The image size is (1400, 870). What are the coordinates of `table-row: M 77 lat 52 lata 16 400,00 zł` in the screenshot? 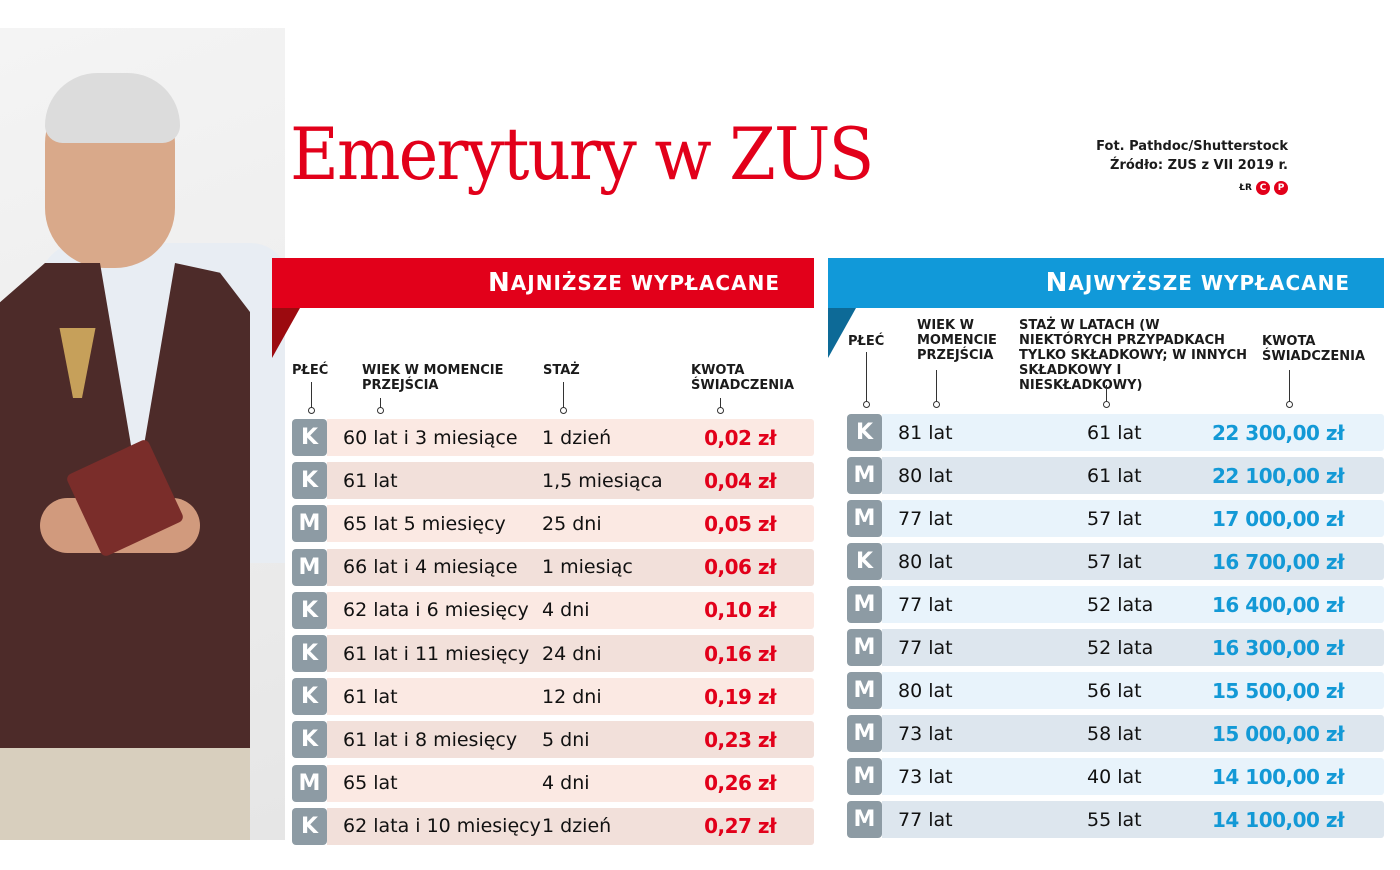 It's located at (1115, 604).